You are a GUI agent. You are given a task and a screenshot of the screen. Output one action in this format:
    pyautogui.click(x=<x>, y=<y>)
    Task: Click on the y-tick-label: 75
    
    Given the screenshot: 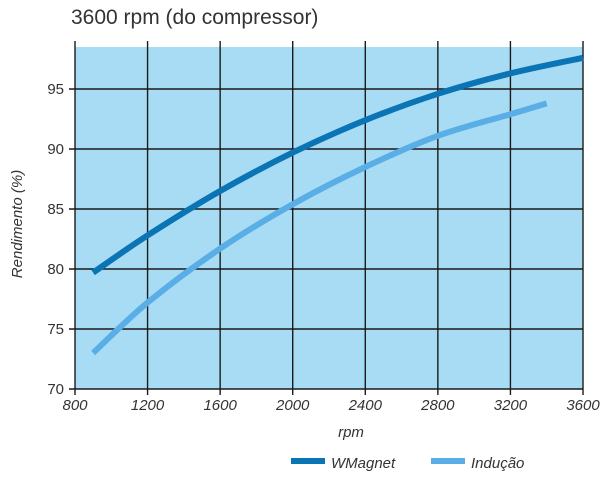 What is the action you would take?
    pyautogui.click(x=55, y=329)
    